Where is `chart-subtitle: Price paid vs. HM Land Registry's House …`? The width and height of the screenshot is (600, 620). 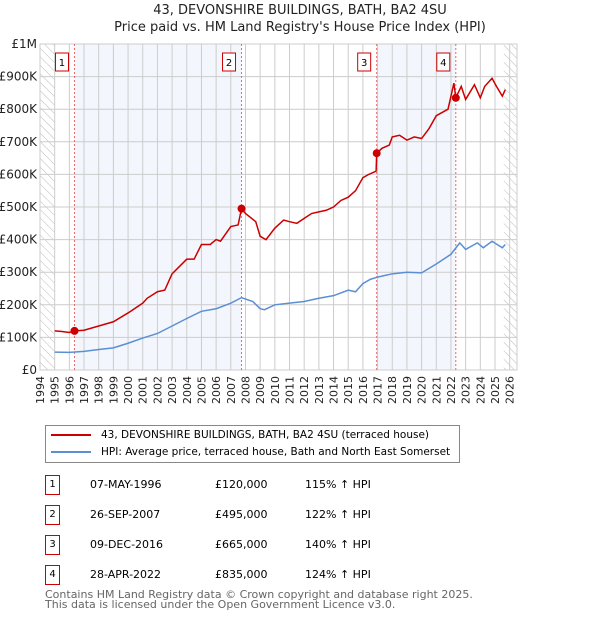
chart-subtitle: Price paid vs. HM Land Registry's House … is located at coordinates (300, 27).